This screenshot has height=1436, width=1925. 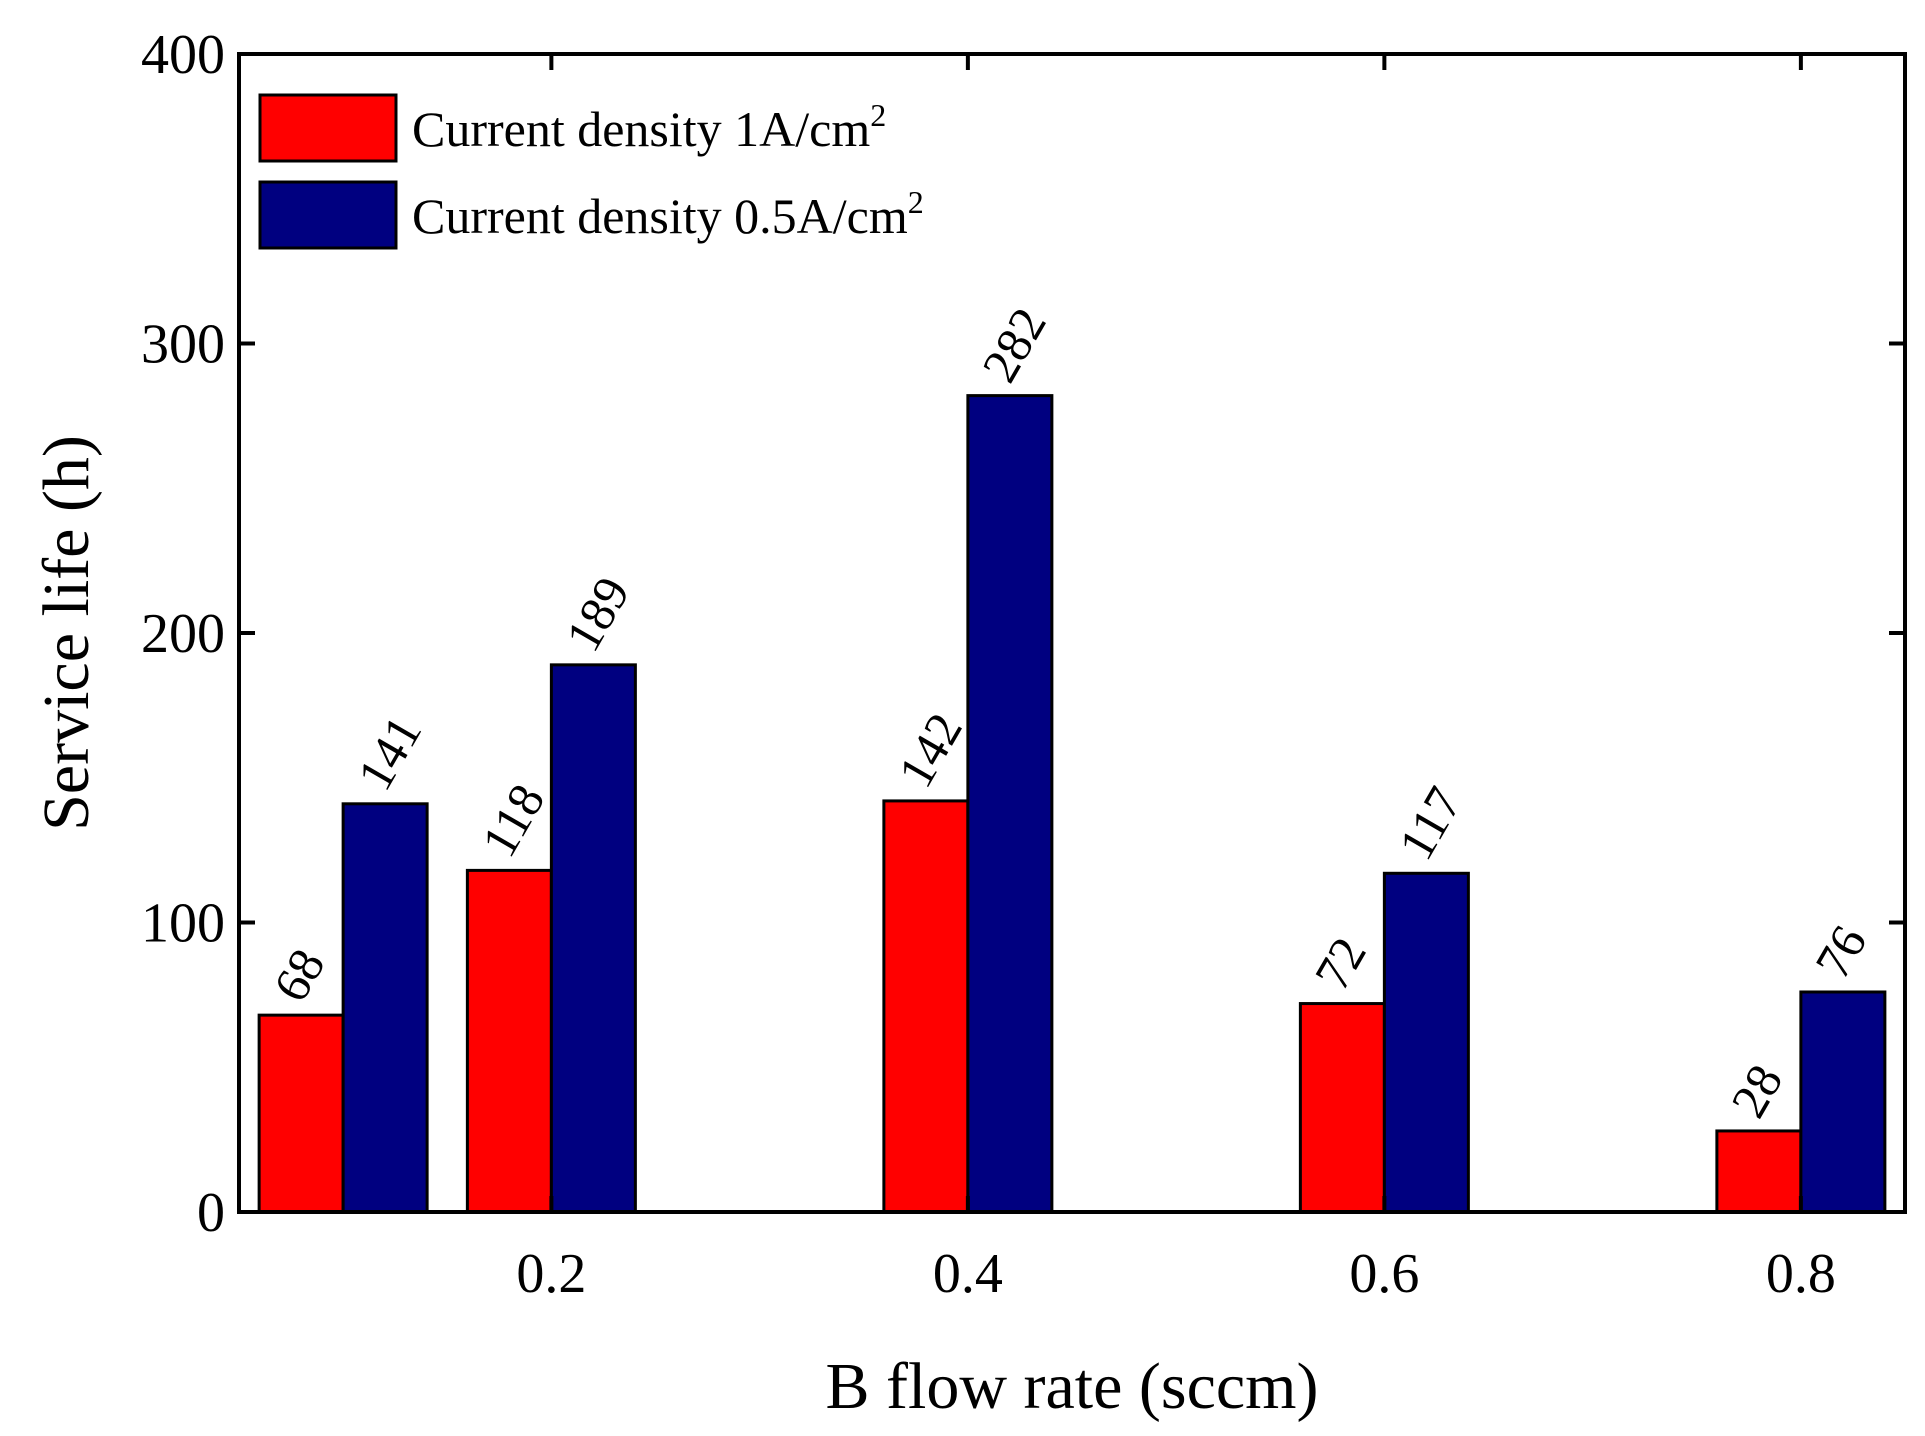 I want to click on bar-series-1-cat-0.2, so click(x=509, y=1041).